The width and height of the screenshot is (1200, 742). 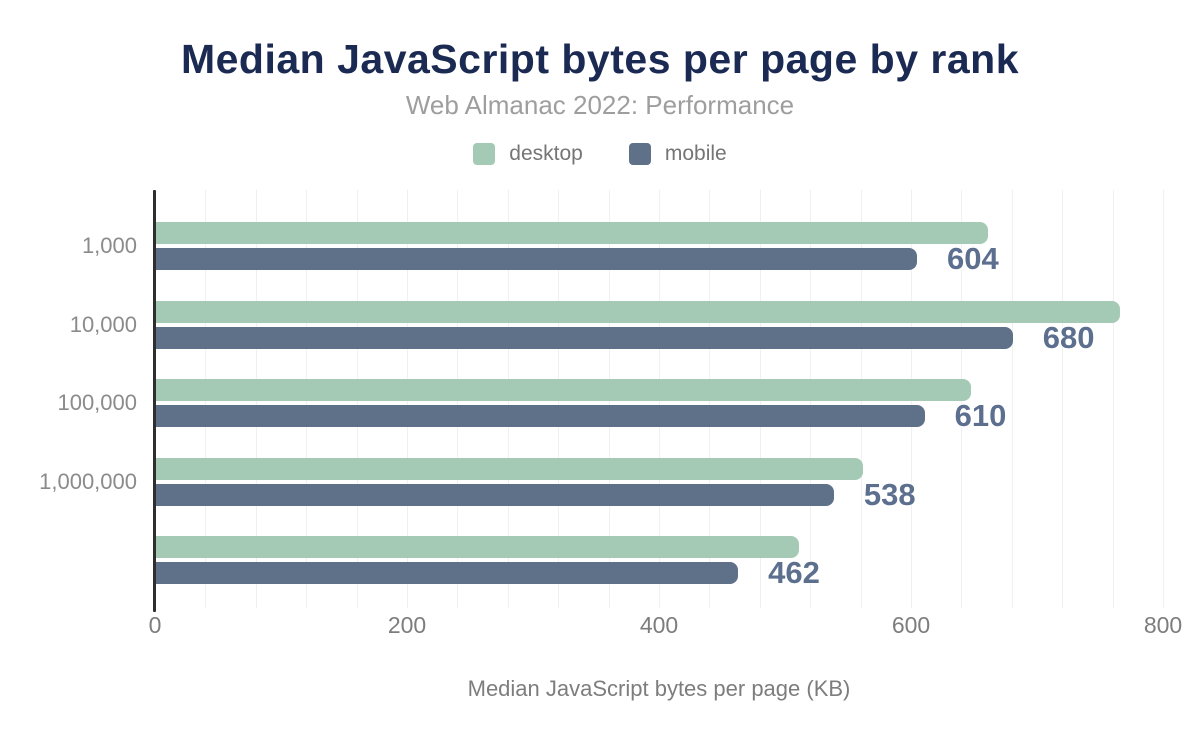 What do you see at coordinates (484, 154) in the screenshot?
I see `desktop-swatch-icon` at bounding box center [484, 154].